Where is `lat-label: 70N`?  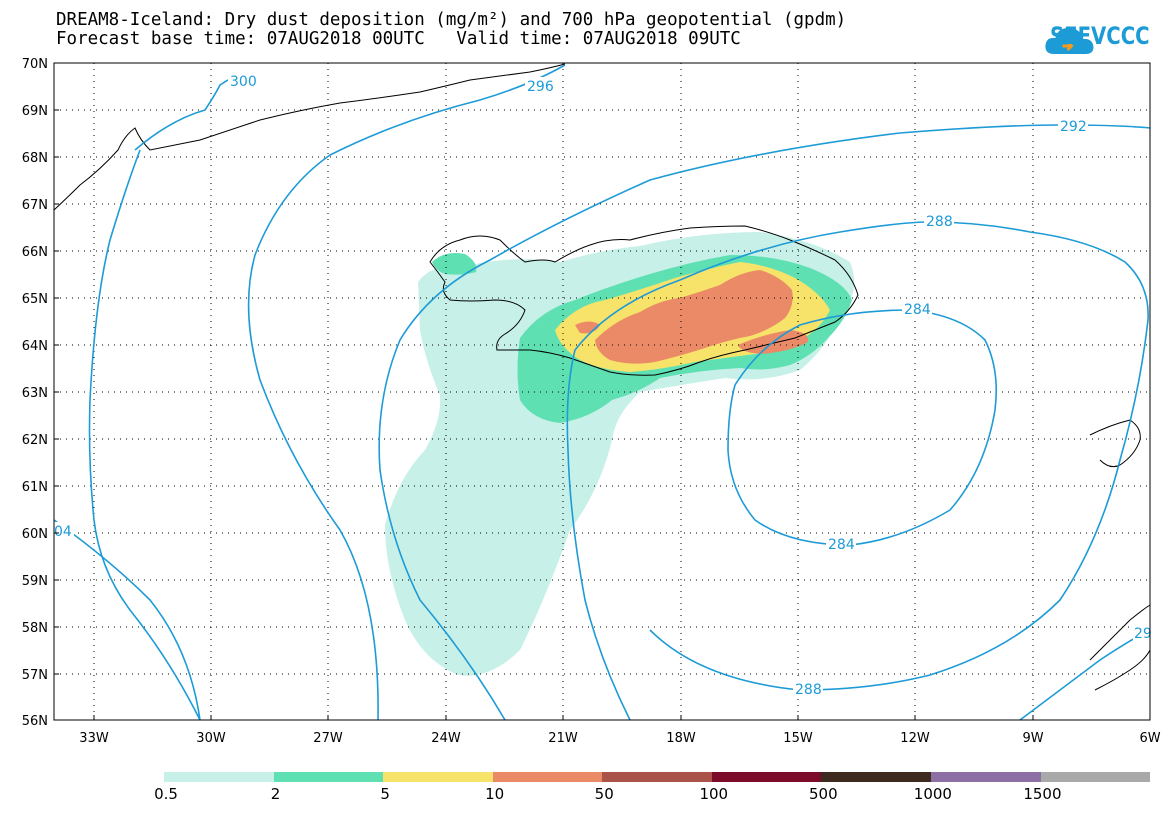 lat-label: 70N is located at coordinates (35, 64).